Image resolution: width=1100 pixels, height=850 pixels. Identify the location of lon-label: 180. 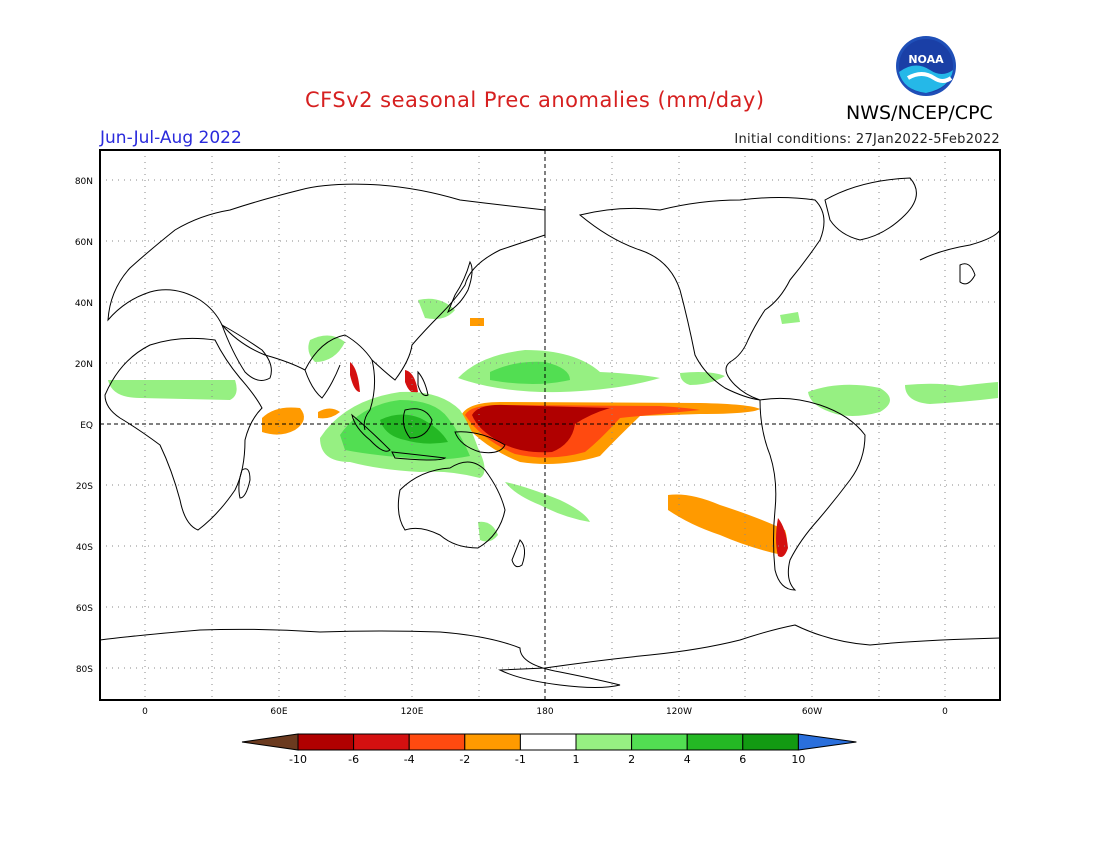
(544, 712).